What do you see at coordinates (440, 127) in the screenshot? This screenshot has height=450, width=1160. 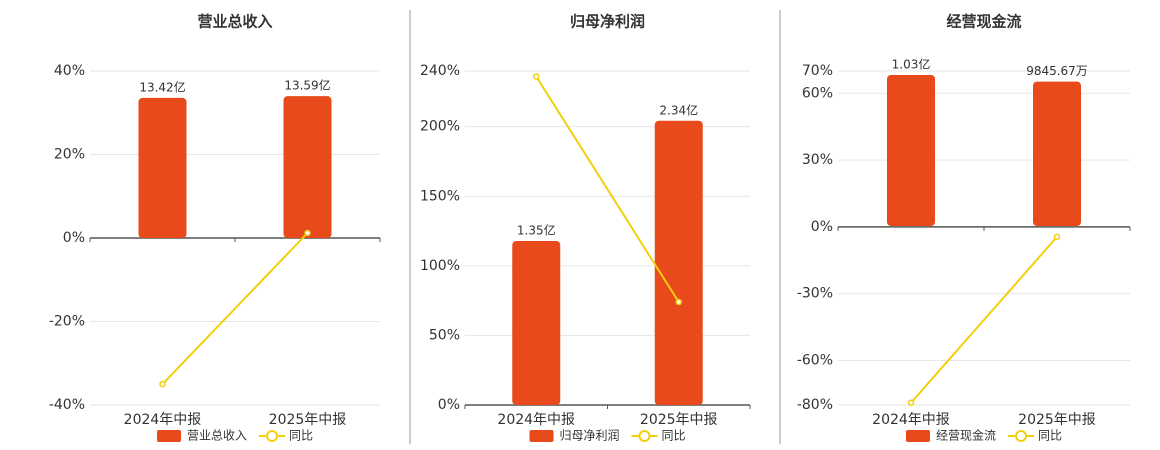 I see `y-tick-label: 200%` at bounding box center [440, 127].